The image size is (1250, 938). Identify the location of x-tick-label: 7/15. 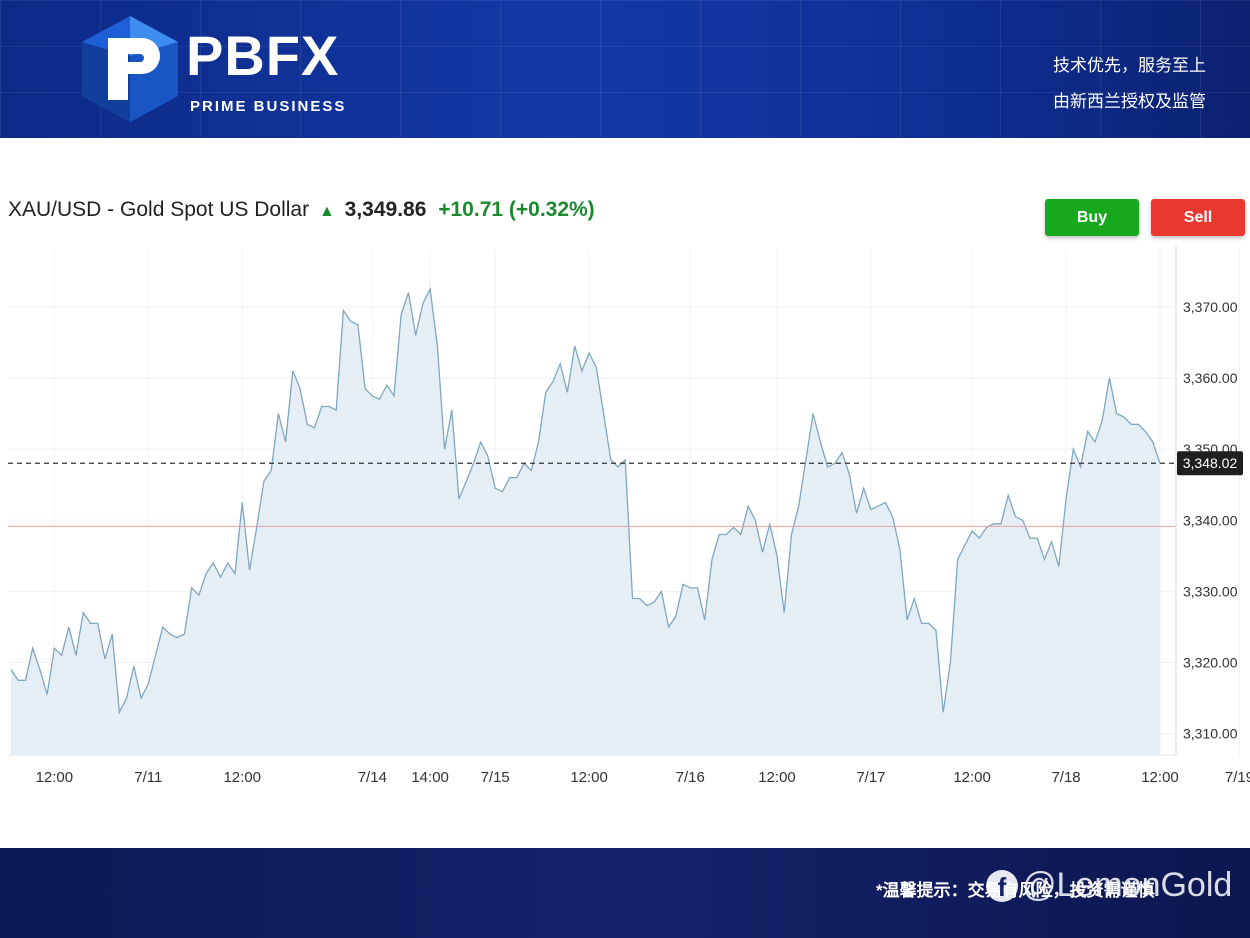
(495, 777).